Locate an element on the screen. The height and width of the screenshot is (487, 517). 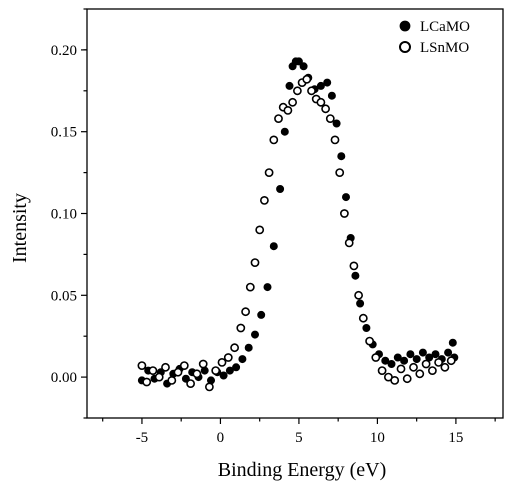
legend-marker-lcamo is located at coordinates (405, 26).